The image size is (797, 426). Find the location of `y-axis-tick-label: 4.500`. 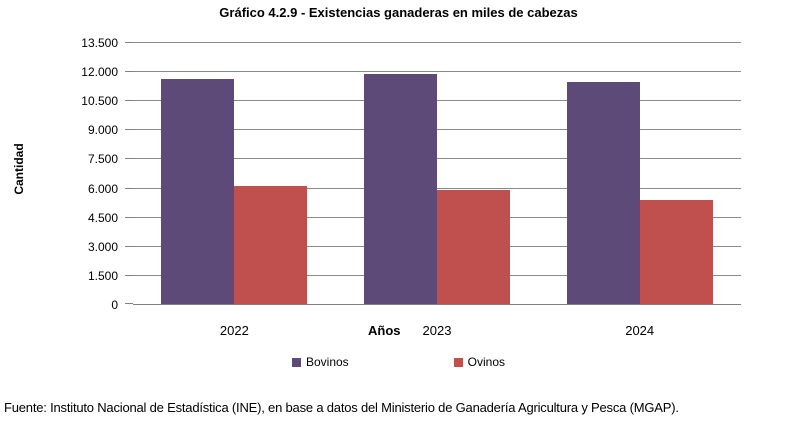

y-axis-tick-label: 4.500 is located at coordinates (102, 217).